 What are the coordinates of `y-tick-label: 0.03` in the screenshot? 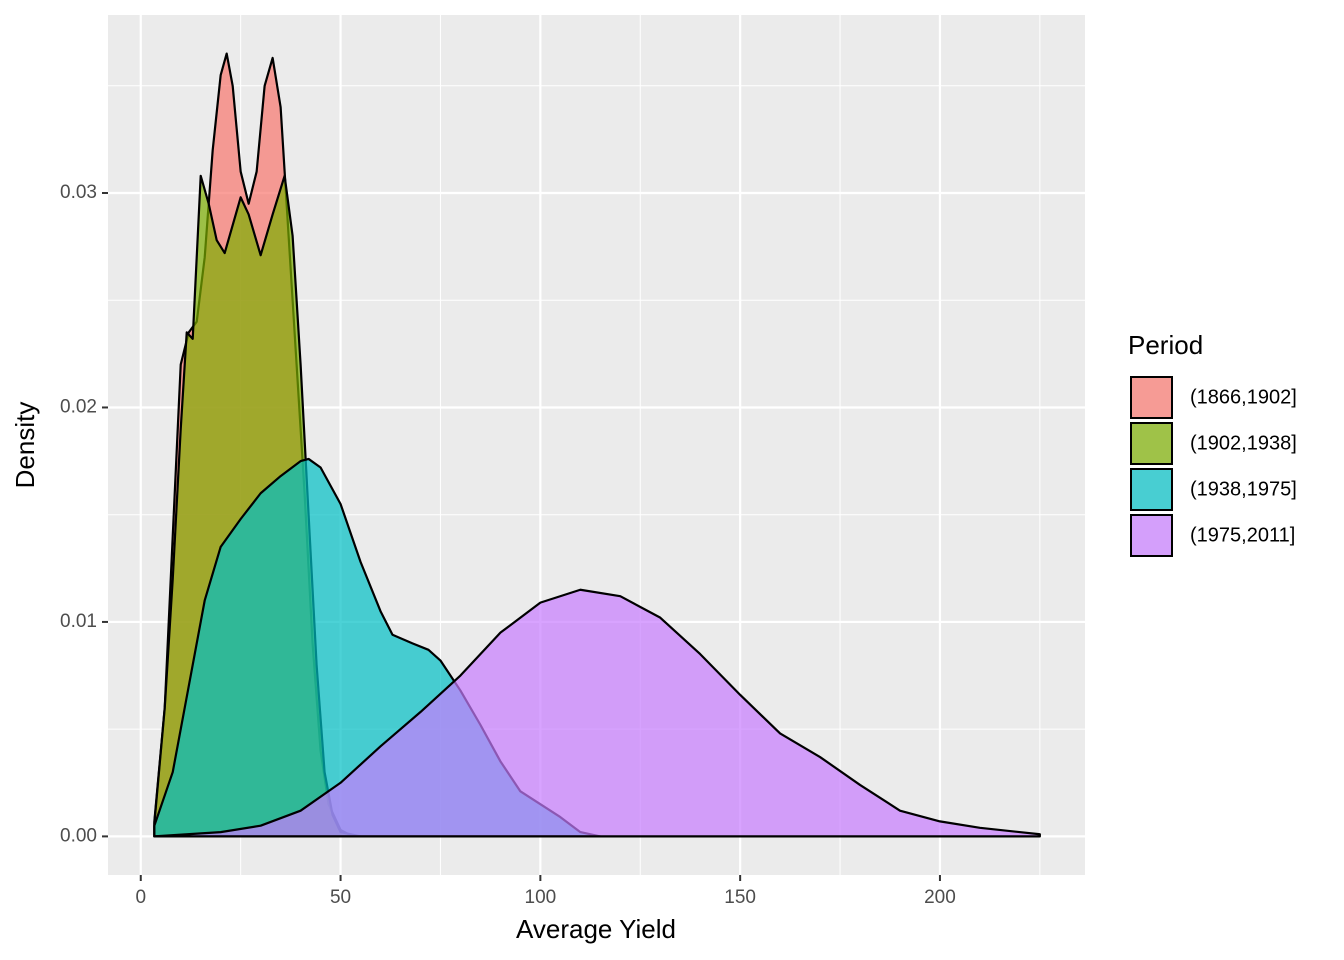 It's located at (78, 192).